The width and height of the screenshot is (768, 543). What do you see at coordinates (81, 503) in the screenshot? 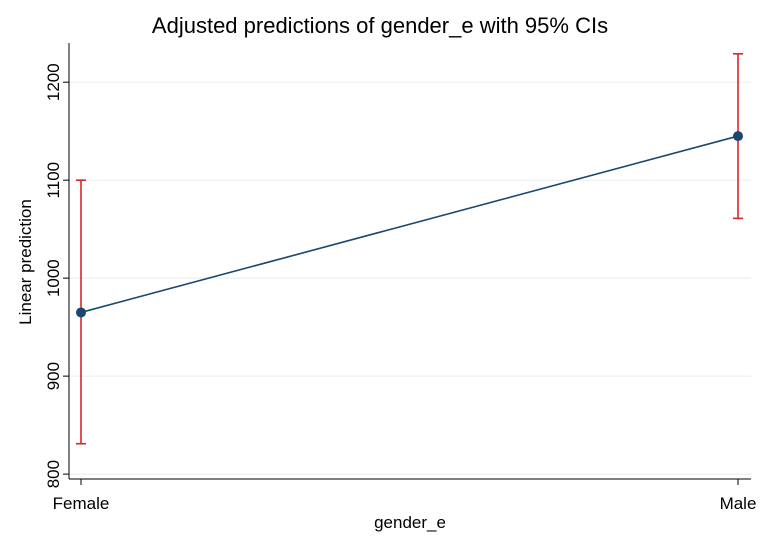
I see `x-tick-label: Female` at bounding box center [81, 503].